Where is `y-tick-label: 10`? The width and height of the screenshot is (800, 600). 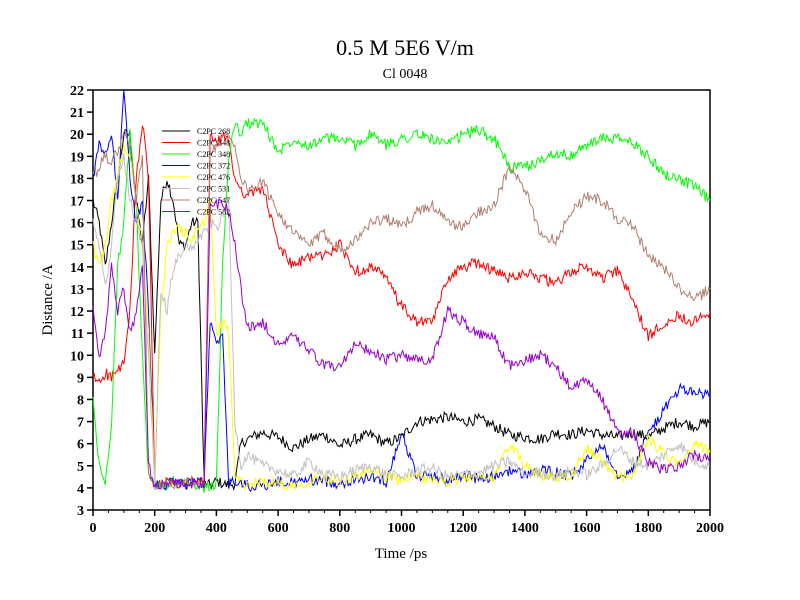
y-tick-label: 10 is located at coordinates (77, 356).